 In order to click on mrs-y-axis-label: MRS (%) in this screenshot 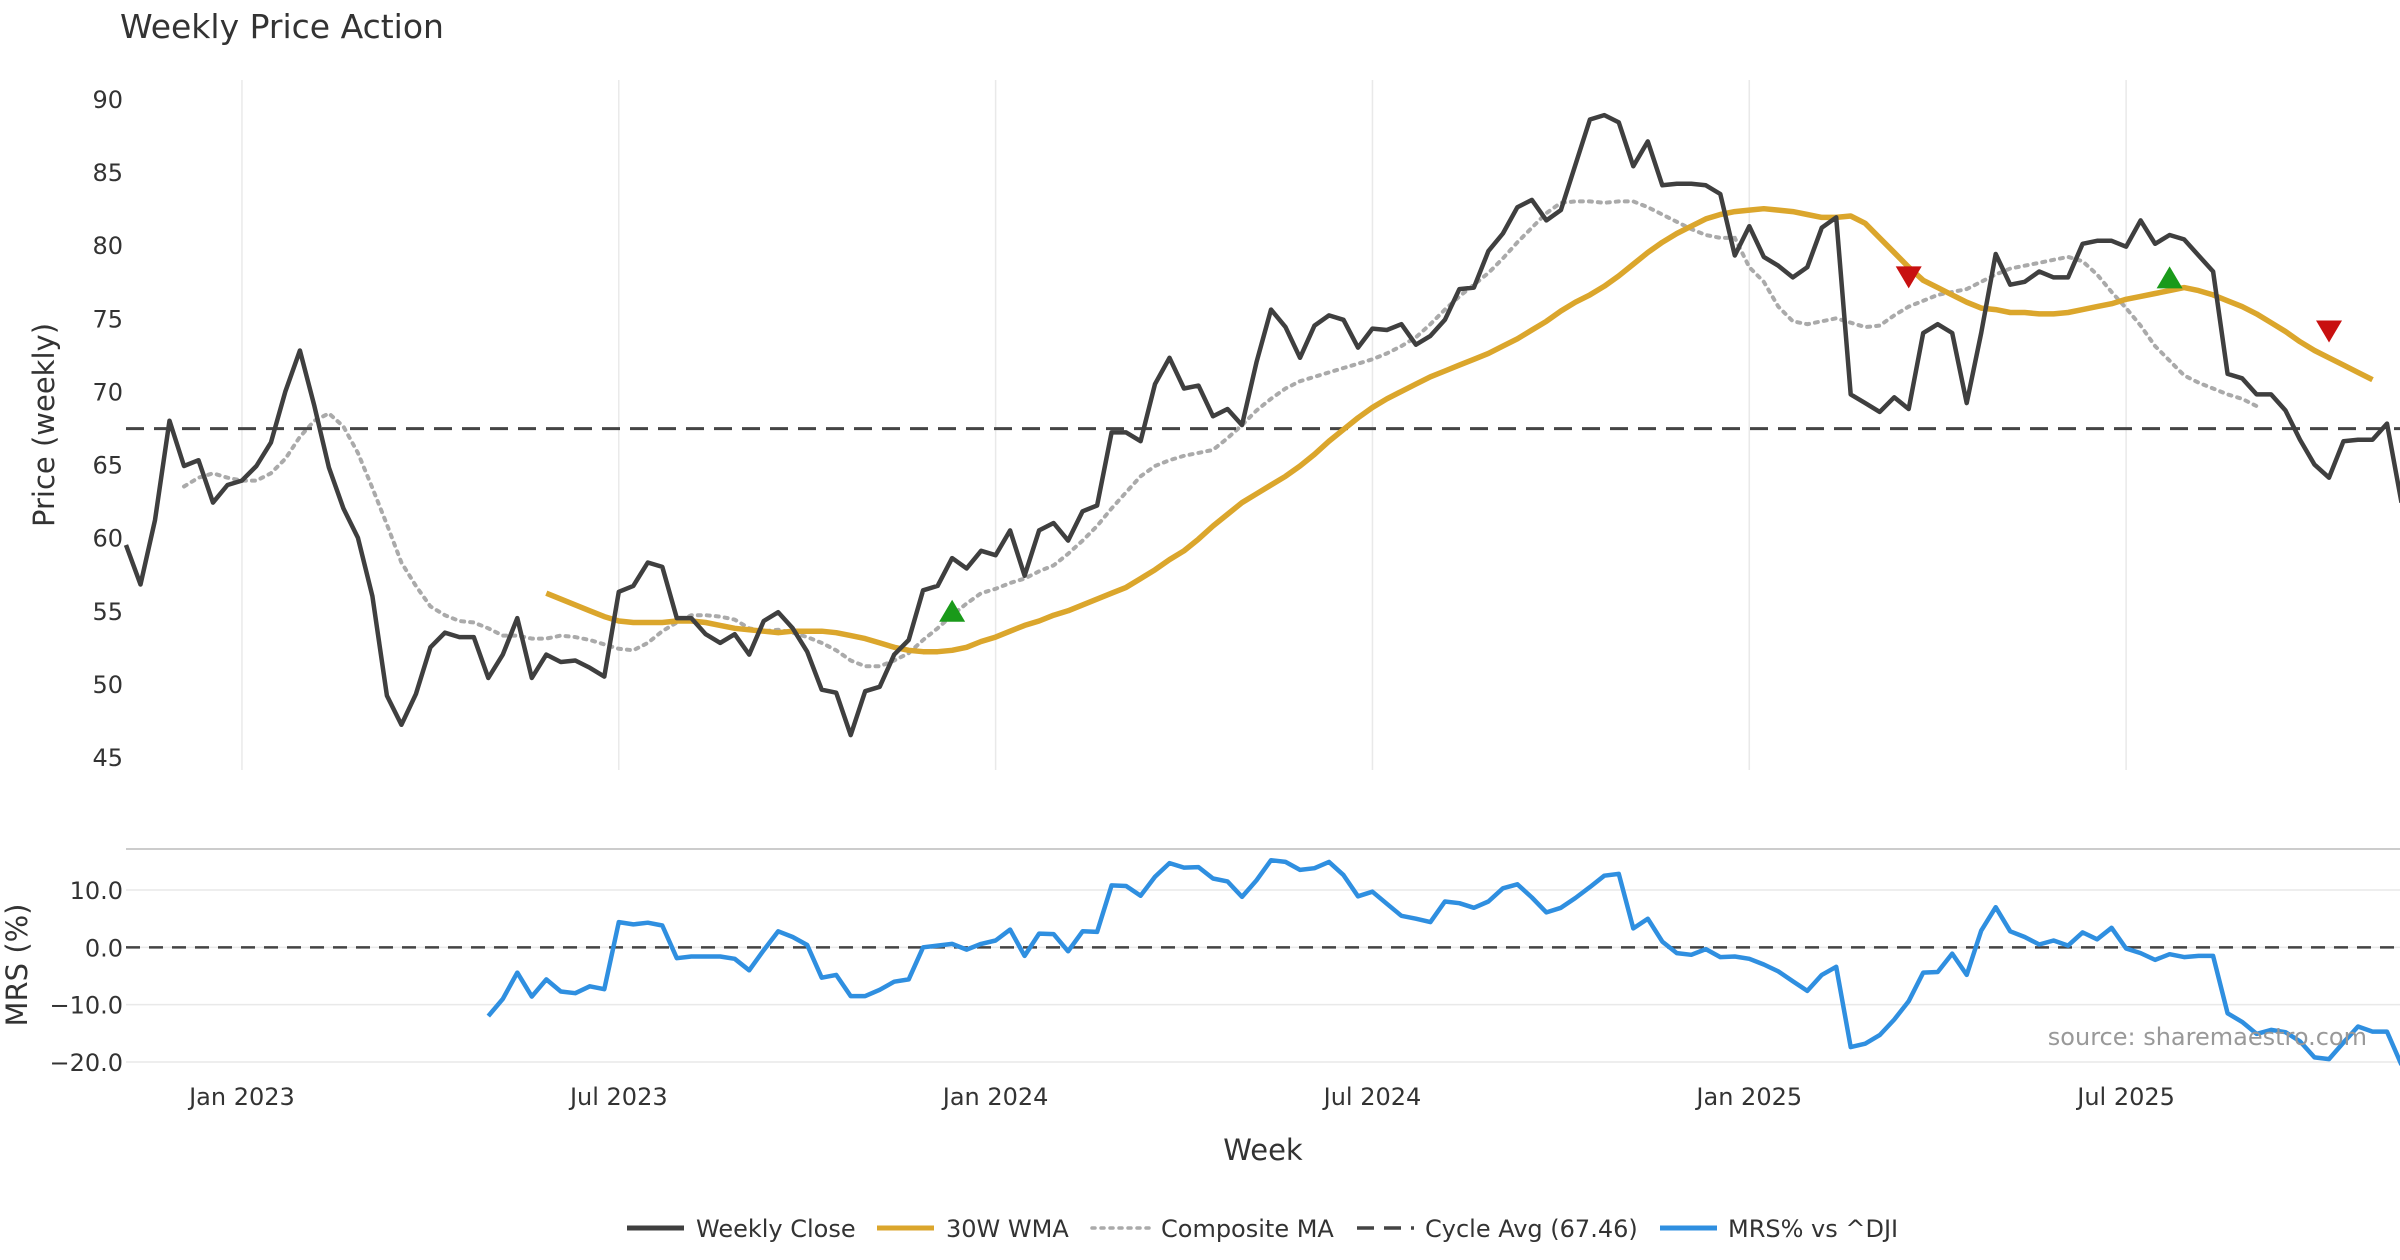, I will do `click(17, 965)`.